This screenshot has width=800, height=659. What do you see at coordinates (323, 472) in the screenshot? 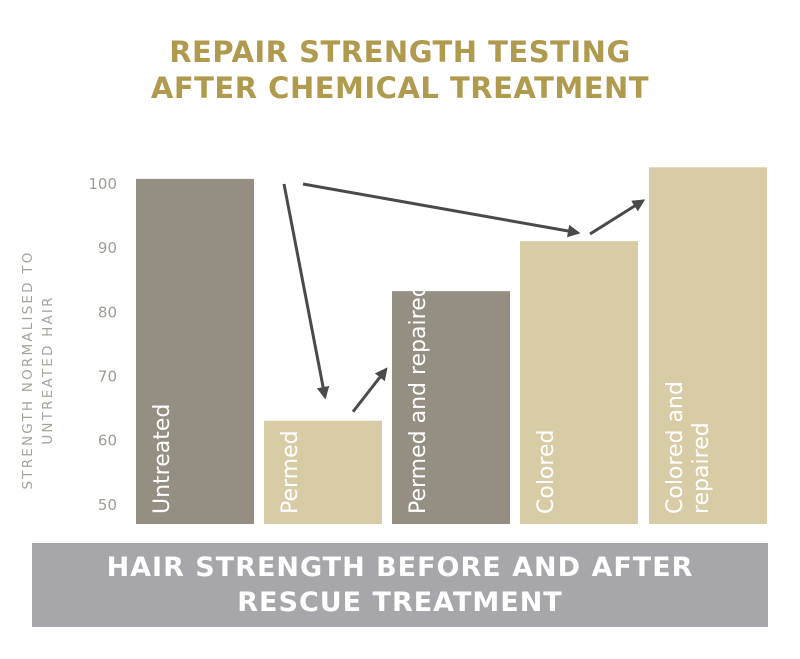
I see `bar-permed` at bounding box center [323, 472].